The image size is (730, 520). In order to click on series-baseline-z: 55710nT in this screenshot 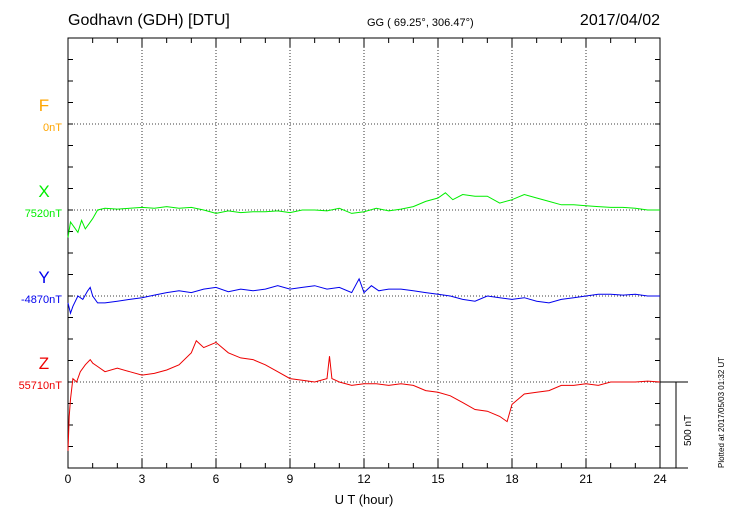, I will do `click(41, 386)`.